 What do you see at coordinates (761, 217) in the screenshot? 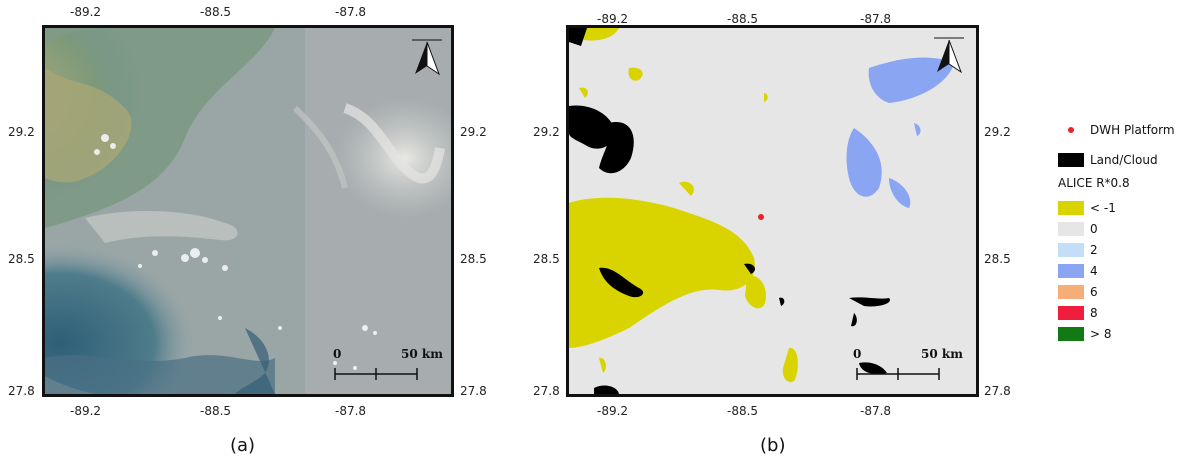
I see `dwh-platform-marker` at bounding box center [761, 217].